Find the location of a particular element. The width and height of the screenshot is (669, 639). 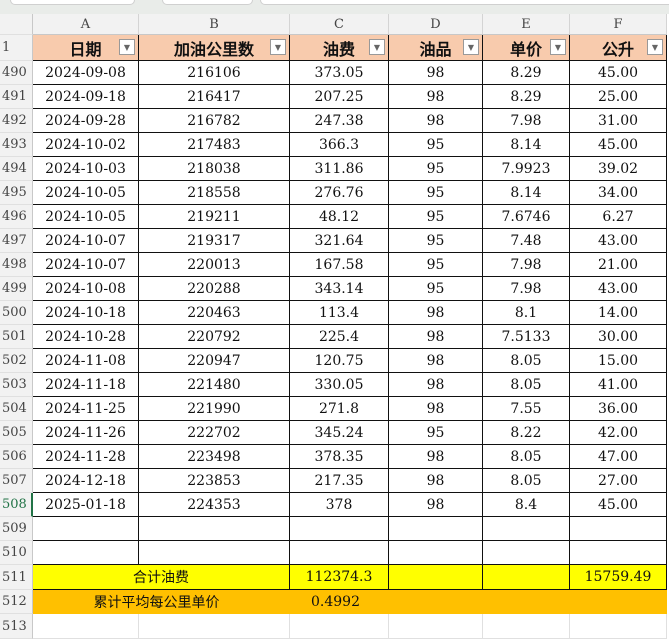

mileage-cell: 221480 is located at coordinates (214, 385).